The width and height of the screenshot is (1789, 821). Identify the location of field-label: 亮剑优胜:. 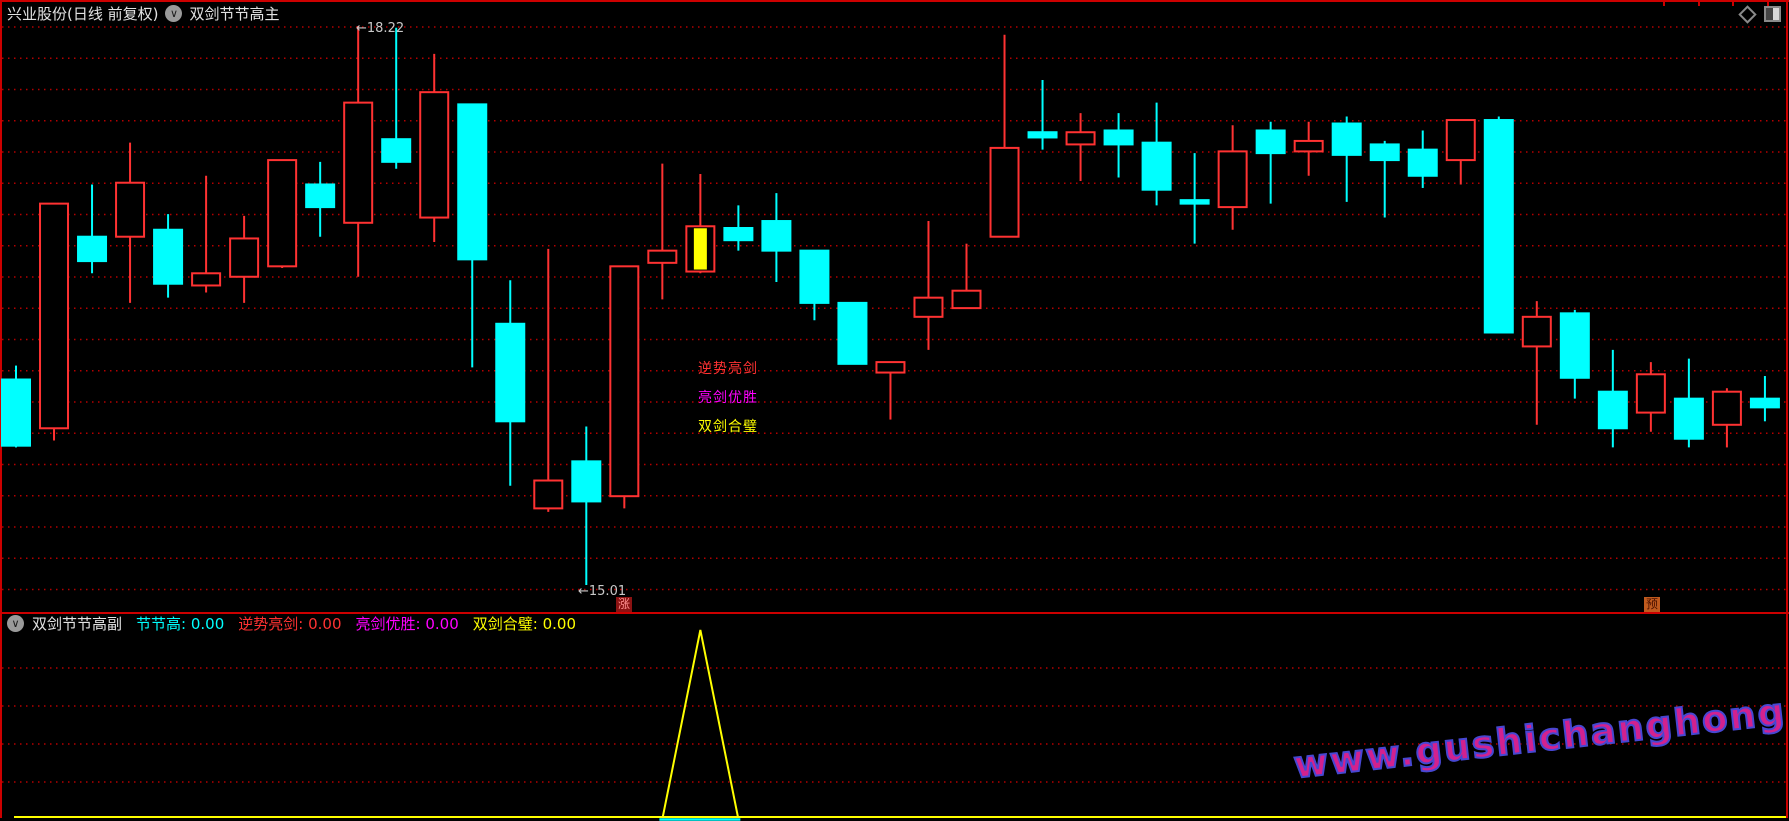
(388, 623).